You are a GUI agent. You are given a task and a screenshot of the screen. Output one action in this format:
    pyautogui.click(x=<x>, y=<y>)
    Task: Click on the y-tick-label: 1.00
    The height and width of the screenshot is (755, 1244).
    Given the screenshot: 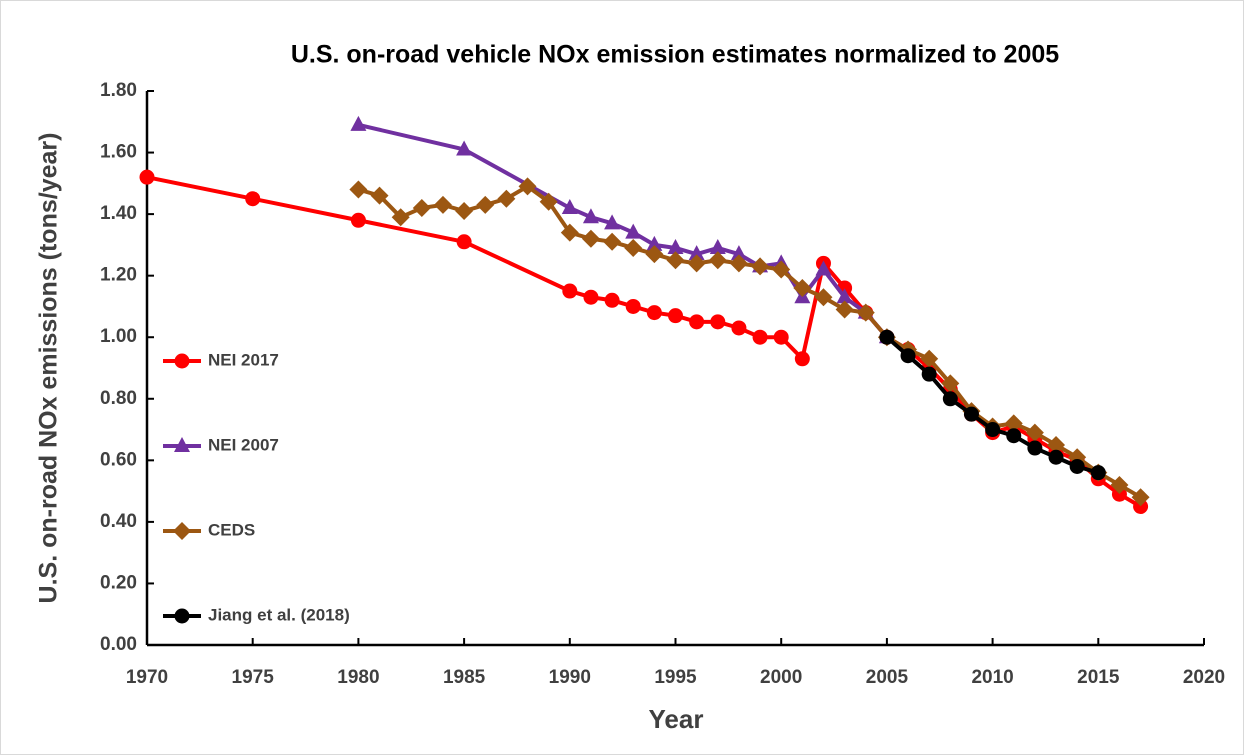 What is the action you would take?
    pyautogui.click(x=118, y=336)
    